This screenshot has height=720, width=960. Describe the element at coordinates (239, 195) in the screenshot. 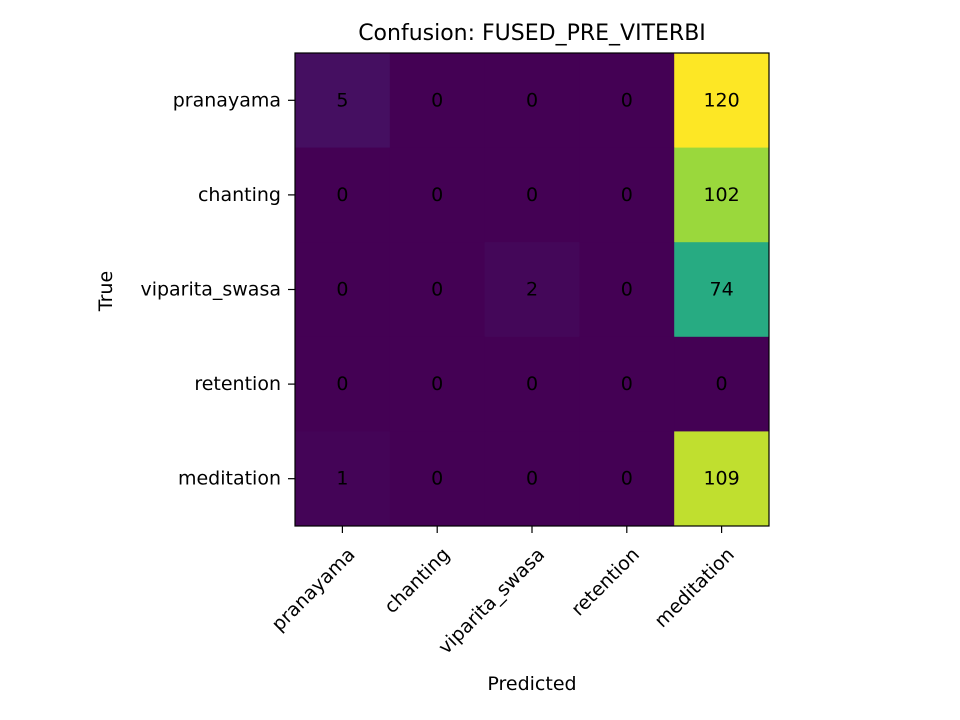

I see `y-tick-label: chanting` at that location.